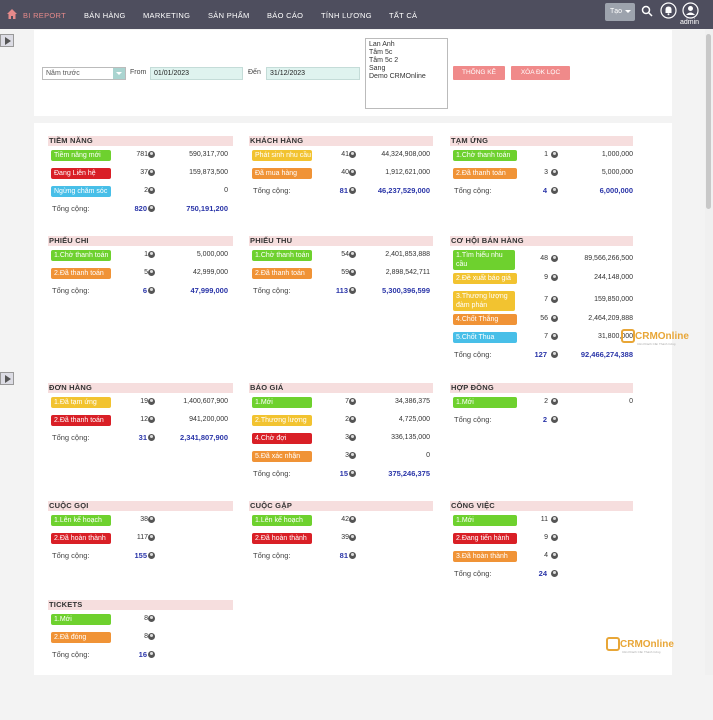 The width and height of the screenshot is (713, 720). I want to click on status-badge: 2.Đề xuất báo giá, so click(485, 278).